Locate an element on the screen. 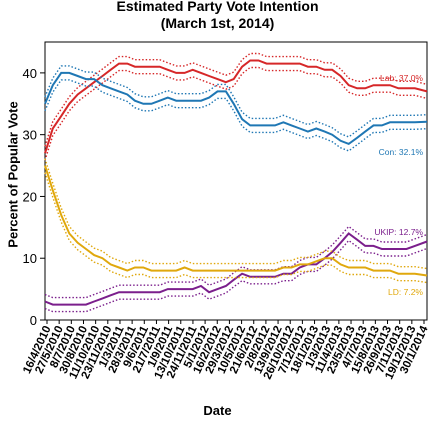 This screenshot has width=435, height=423. y-tick-label: 10 is located at coordinates (30, 258).